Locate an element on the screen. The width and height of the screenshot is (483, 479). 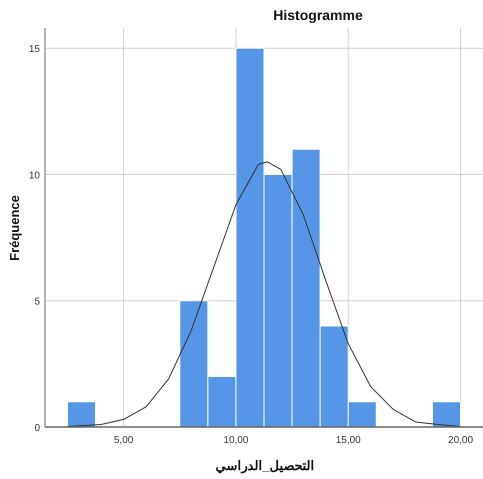
y-axis-title: Fréquence is located at coordinates (14, 228).